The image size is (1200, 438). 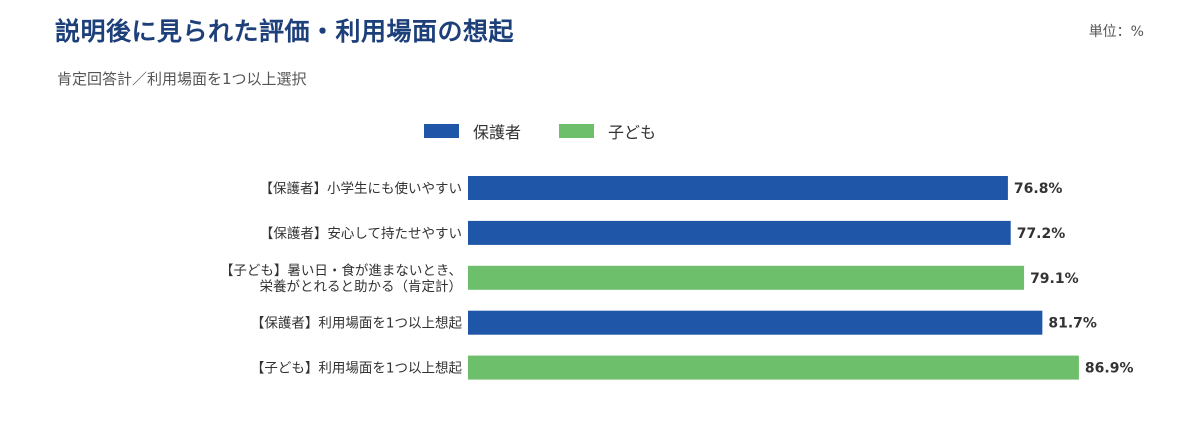 I want to click on bar-value-label-2: 77.2%, so click(x=1041, y=234).